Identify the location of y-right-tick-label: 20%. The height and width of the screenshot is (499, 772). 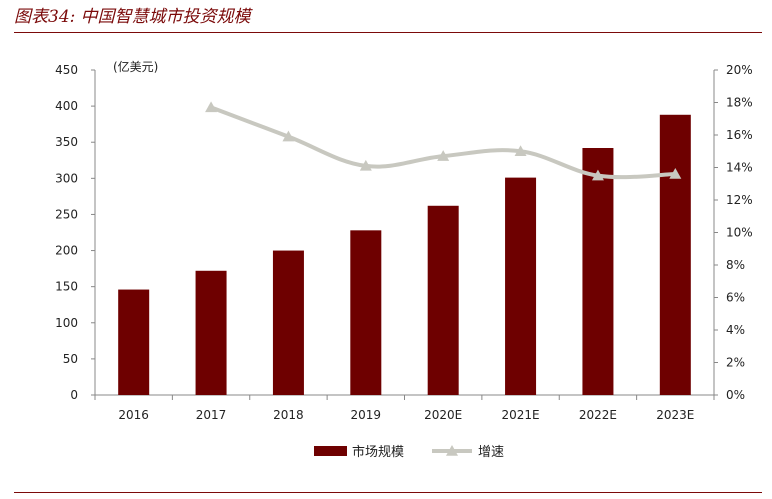
(739, 70).